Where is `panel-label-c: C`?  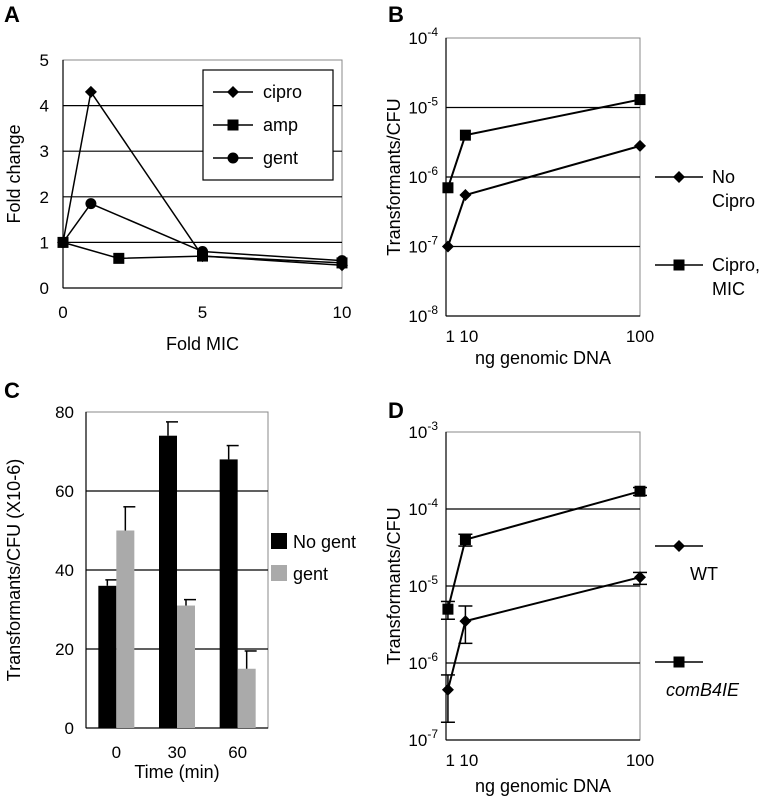
panel-label-c: C is located at coordinates (12, 390).